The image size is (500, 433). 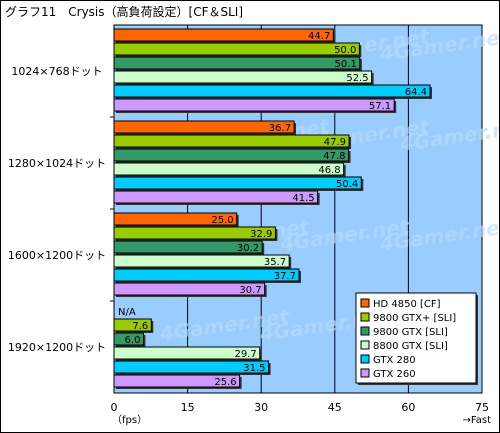 I want to click on data-label: 25.6, so click(x=225, y=382).